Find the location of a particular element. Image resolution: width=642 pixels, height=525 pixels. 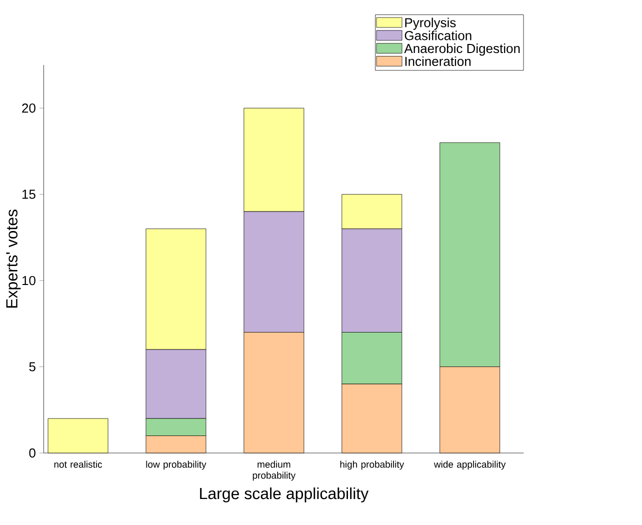

x-tick-label: medium probability is located at coordinates (274, 470).